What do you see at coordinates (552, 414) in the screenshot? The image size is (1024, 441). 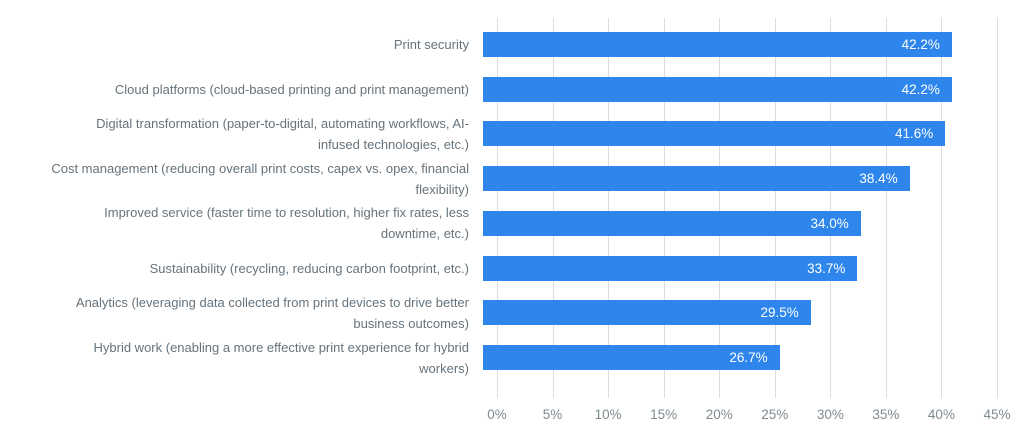 I see `x-axis-tick-label: 5%` at bounding box center [552, 414].